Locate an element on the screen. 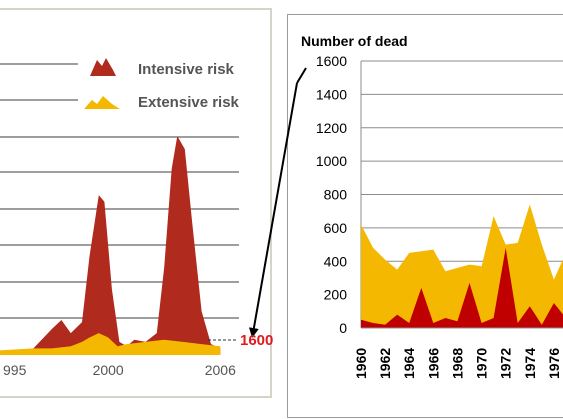  legend-label-intensive: Intensive risk is located at coordinates (186, 69).